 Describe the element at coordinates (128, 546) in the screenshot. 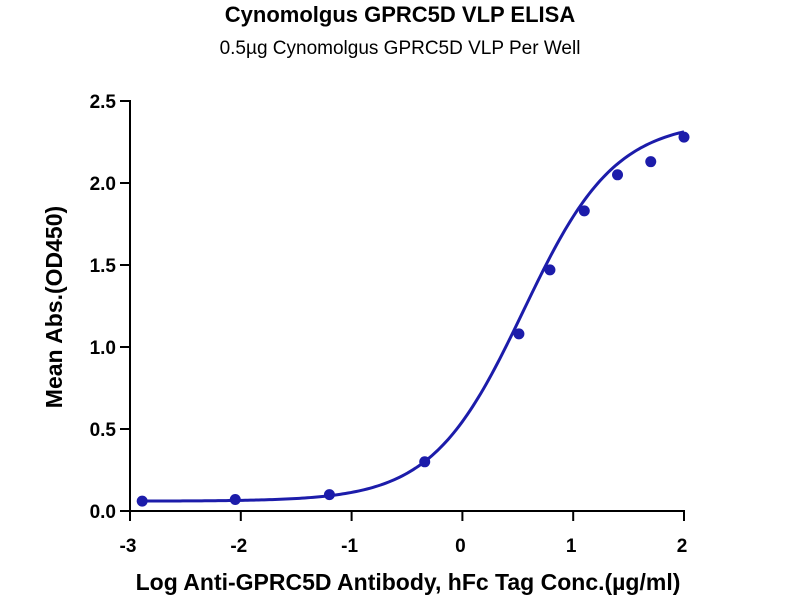

I see `x-tick-label: -3` at that location.